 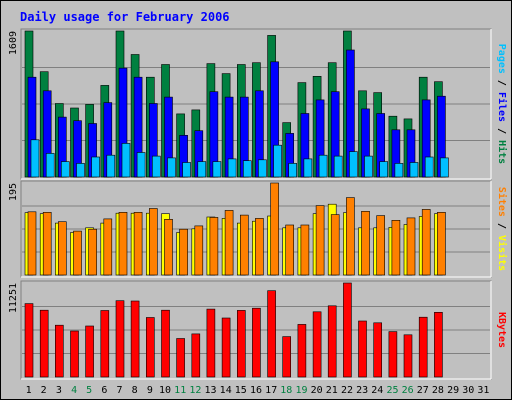 I want to click on day-label-21: 21, so click(x=332, y=390).